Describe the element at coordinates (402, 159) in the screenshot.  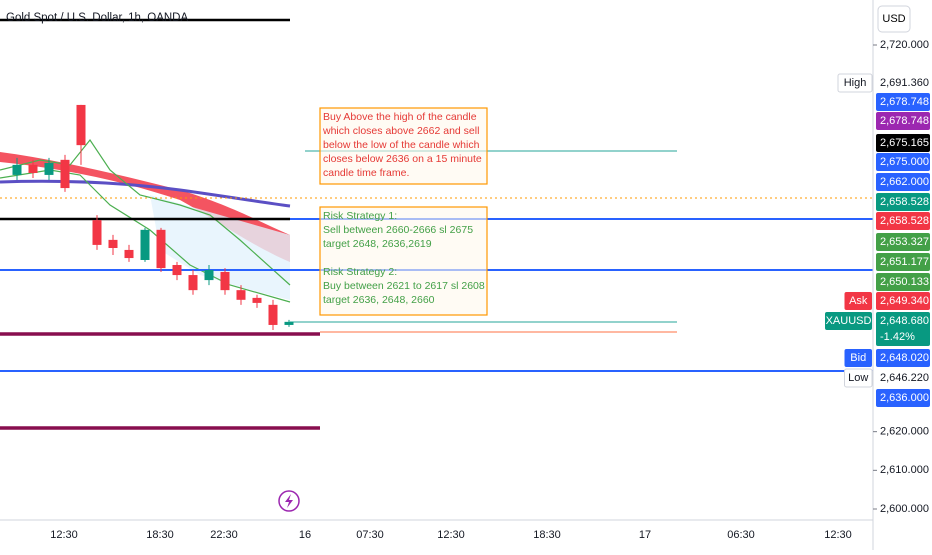
I see `note-line: closes below 2636 on a 15 minute` at that location.